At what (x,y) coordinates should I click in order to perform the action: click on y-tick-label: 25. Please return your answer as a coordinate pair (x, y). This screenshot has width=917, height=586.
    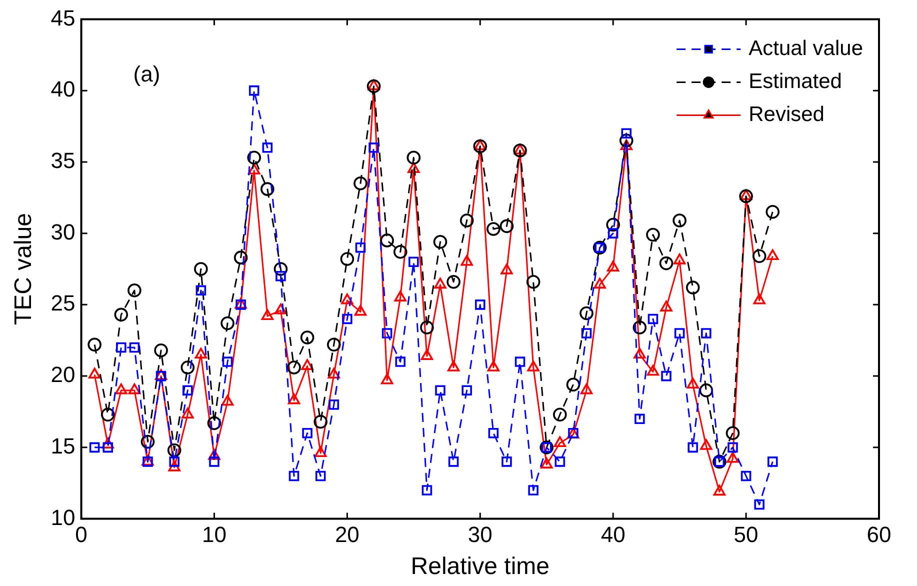
    Looking at the image, I should click on (63, 303).